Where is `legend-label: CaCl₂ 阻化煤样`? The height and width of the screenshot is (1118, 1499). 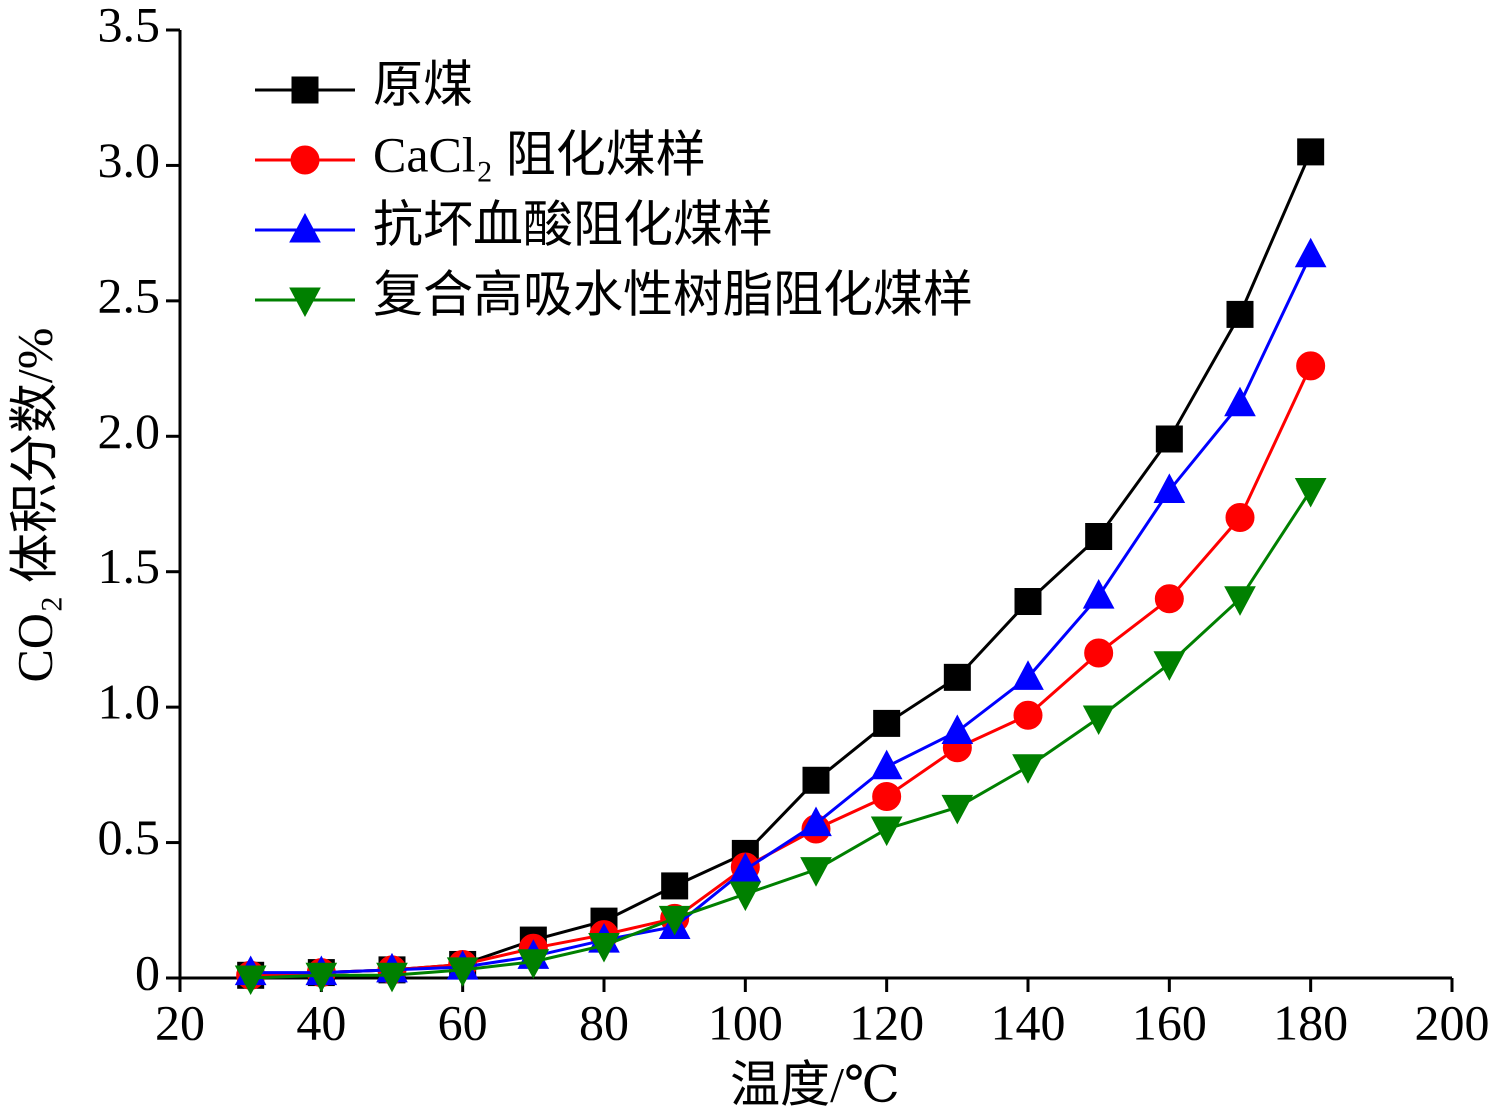 legend-label: CaCl₂ 阻化煤样 is located at coordinates (539, 154).